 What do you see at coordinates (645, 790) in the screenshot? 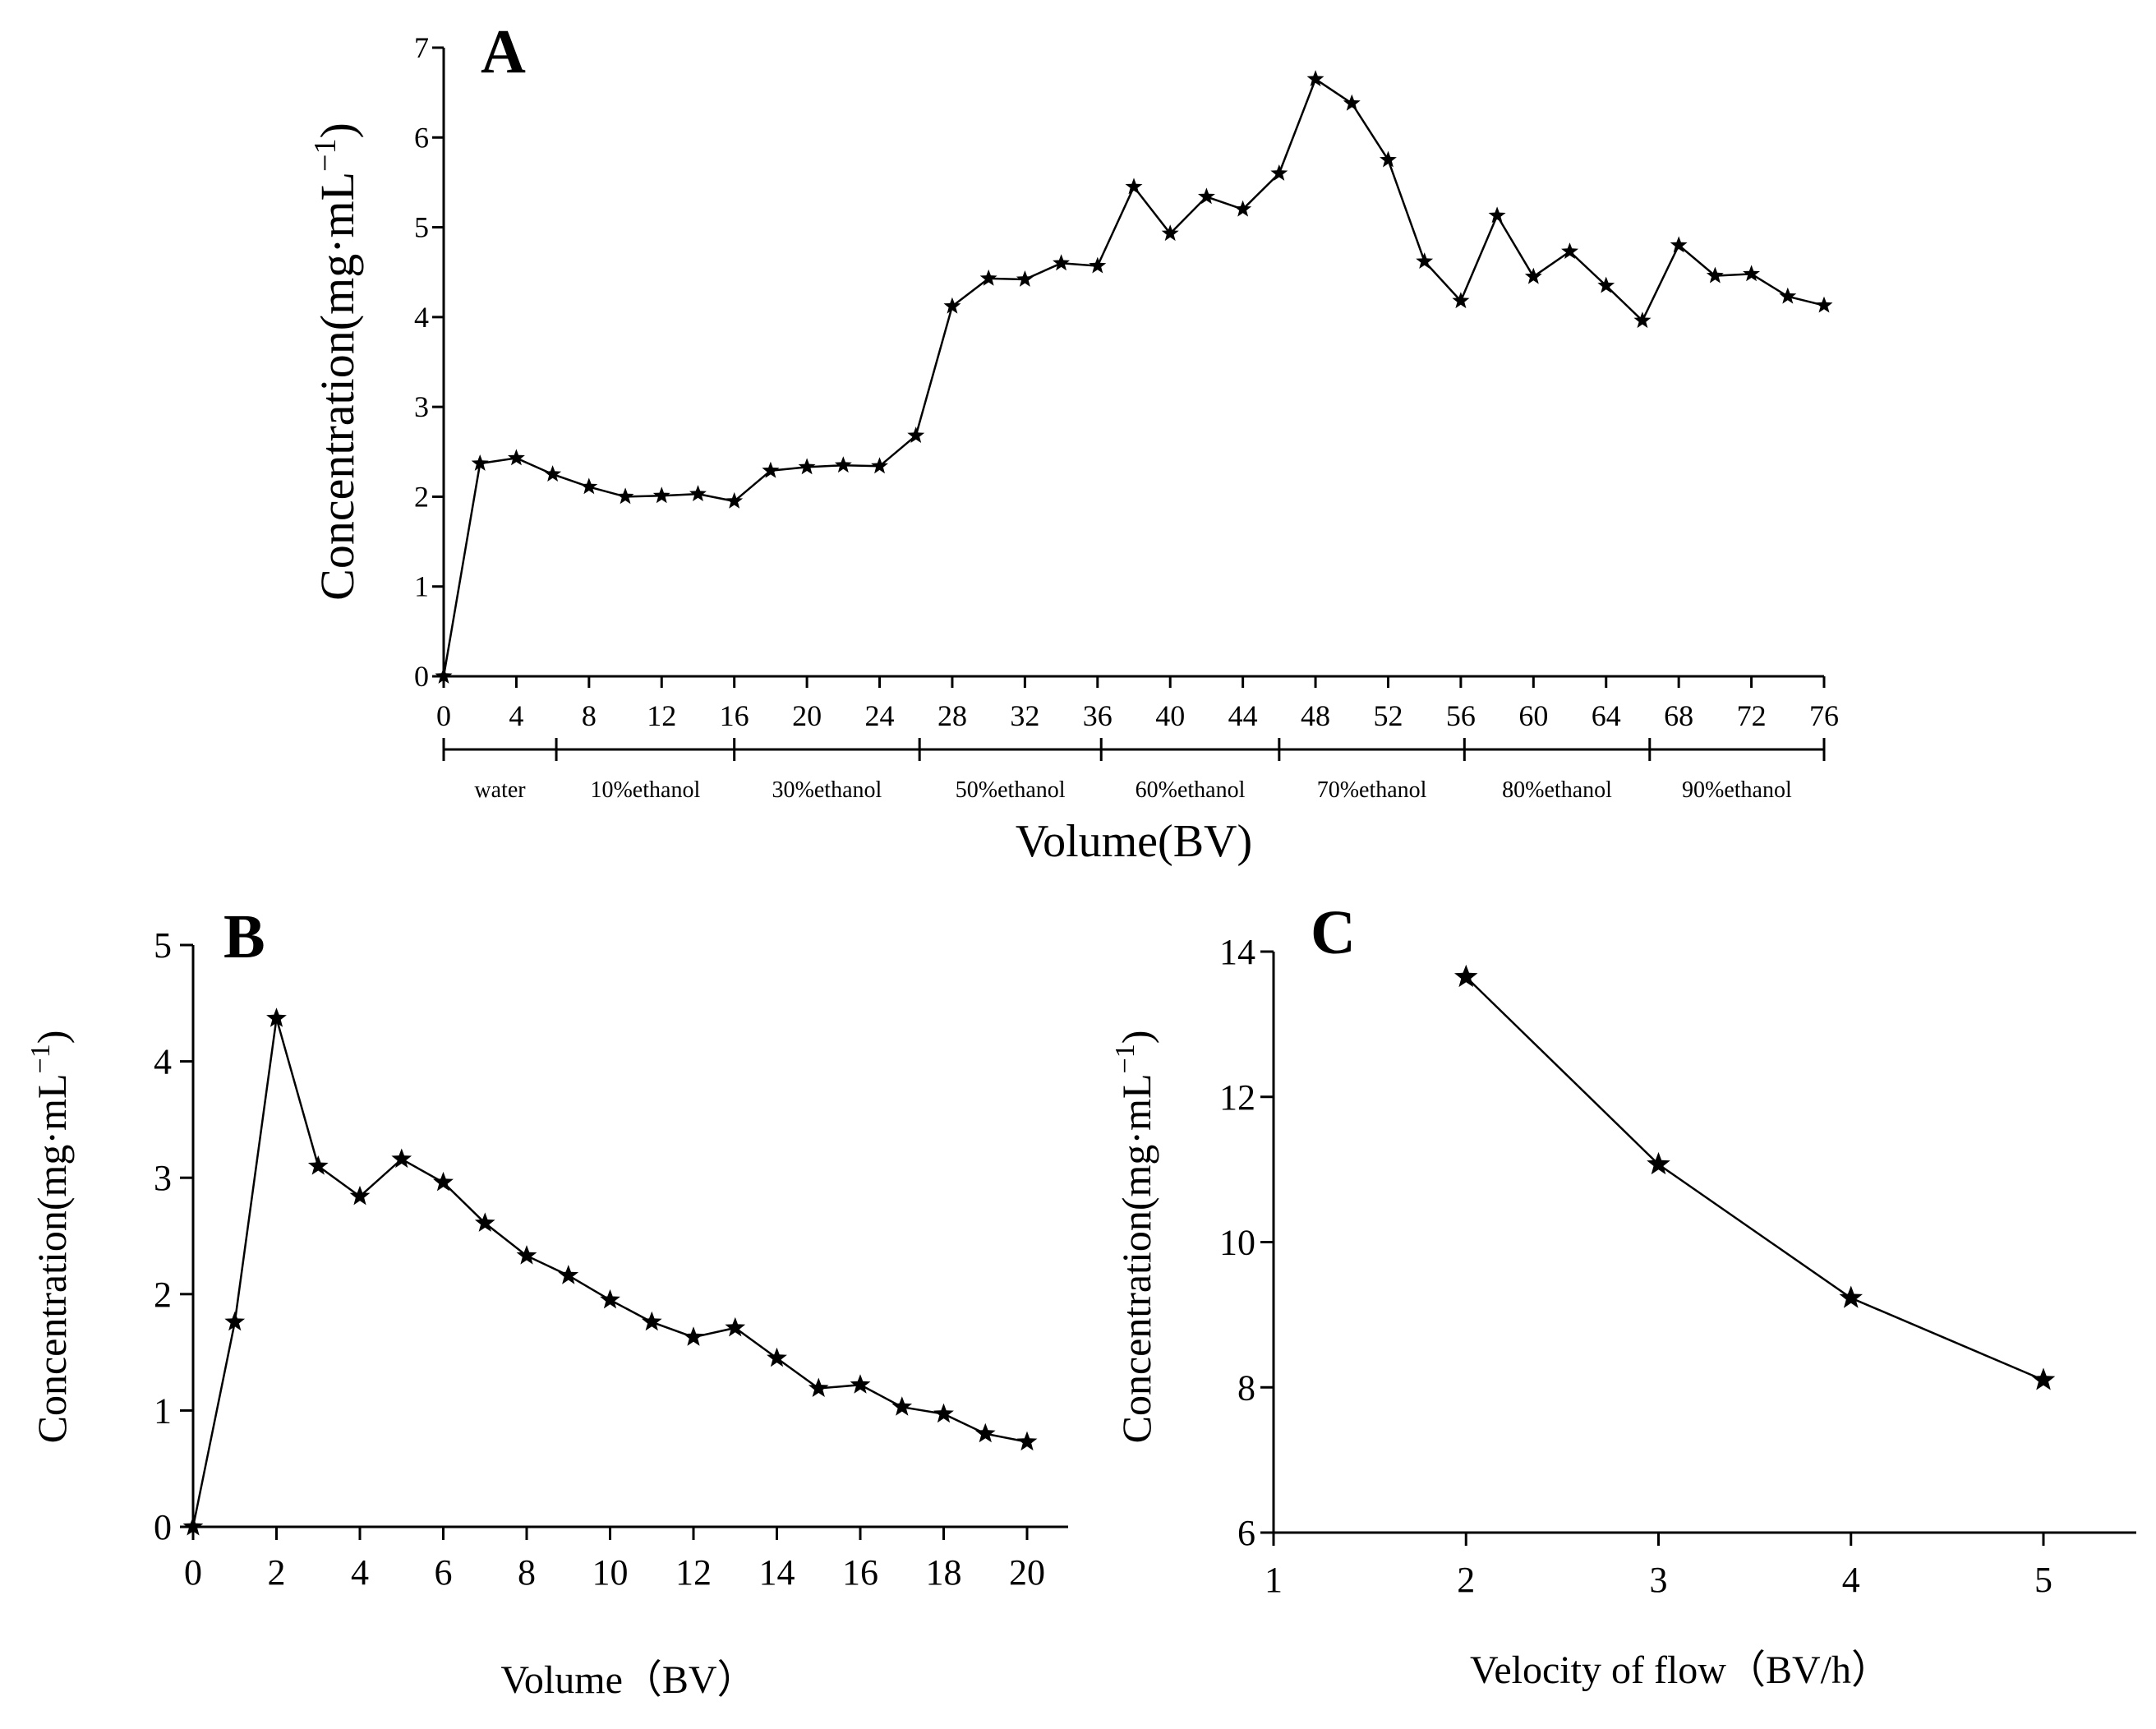
I see `solvent-label: 10%ethanol` at bounding box center [645, 790].